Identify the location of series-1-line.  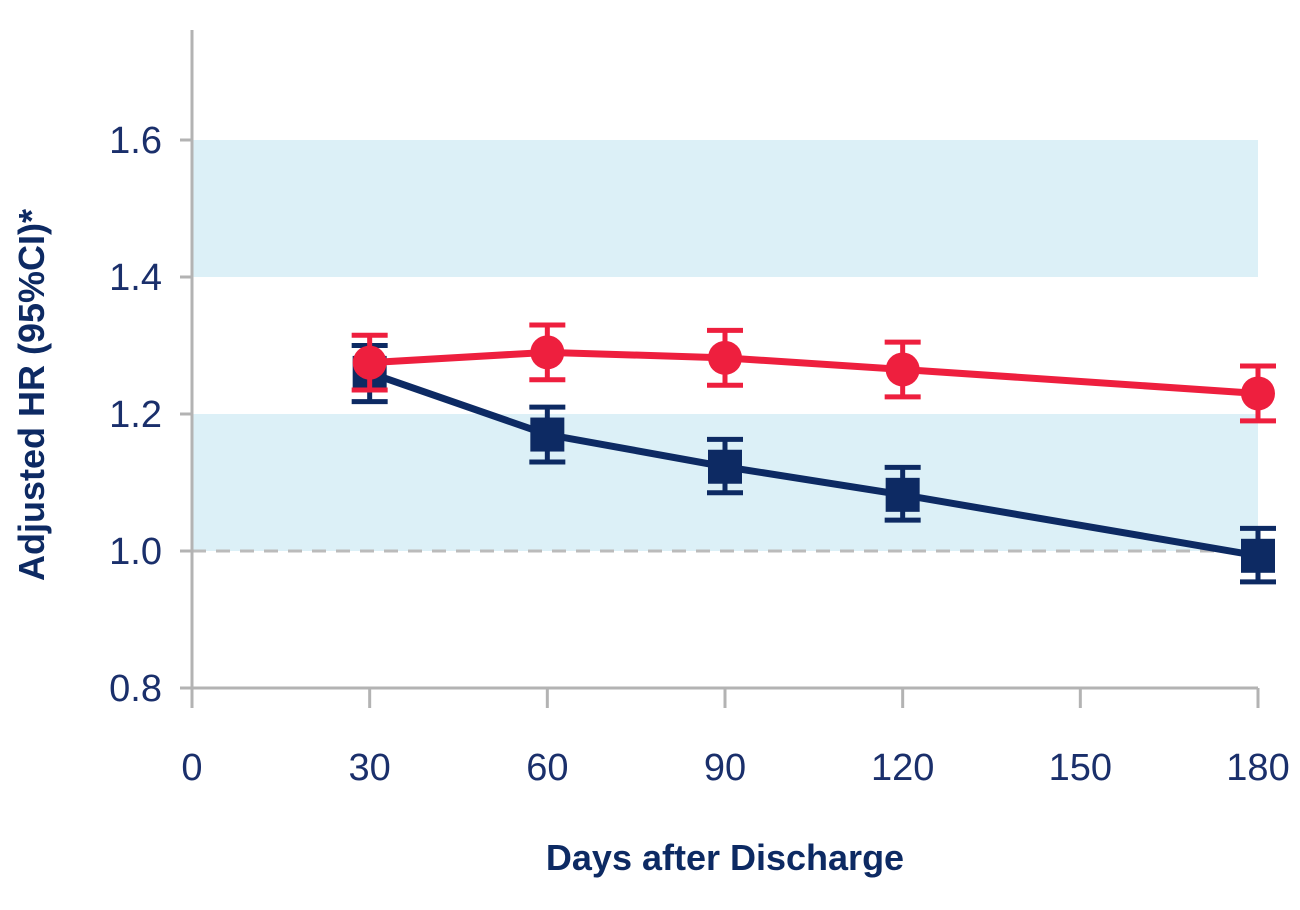
(814, 372).